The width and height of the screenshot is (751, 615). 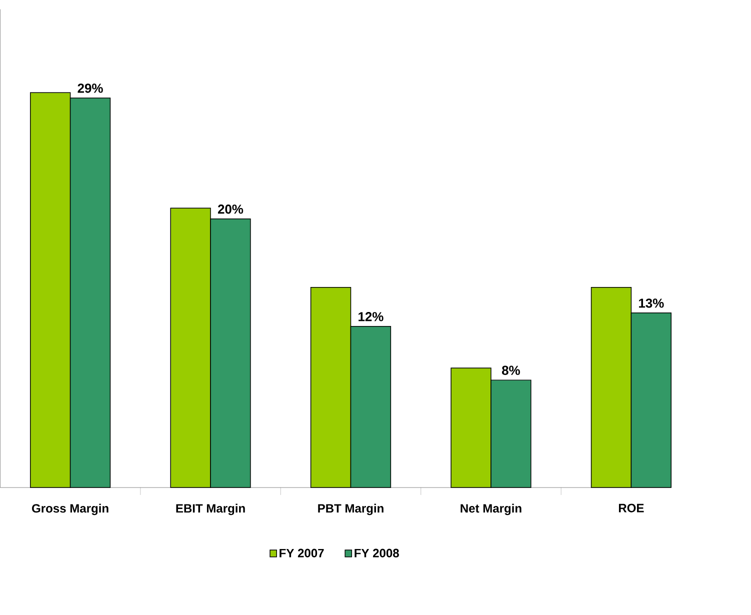 I want to click on x-tick-label: ROE, so click(x=631, y=508).